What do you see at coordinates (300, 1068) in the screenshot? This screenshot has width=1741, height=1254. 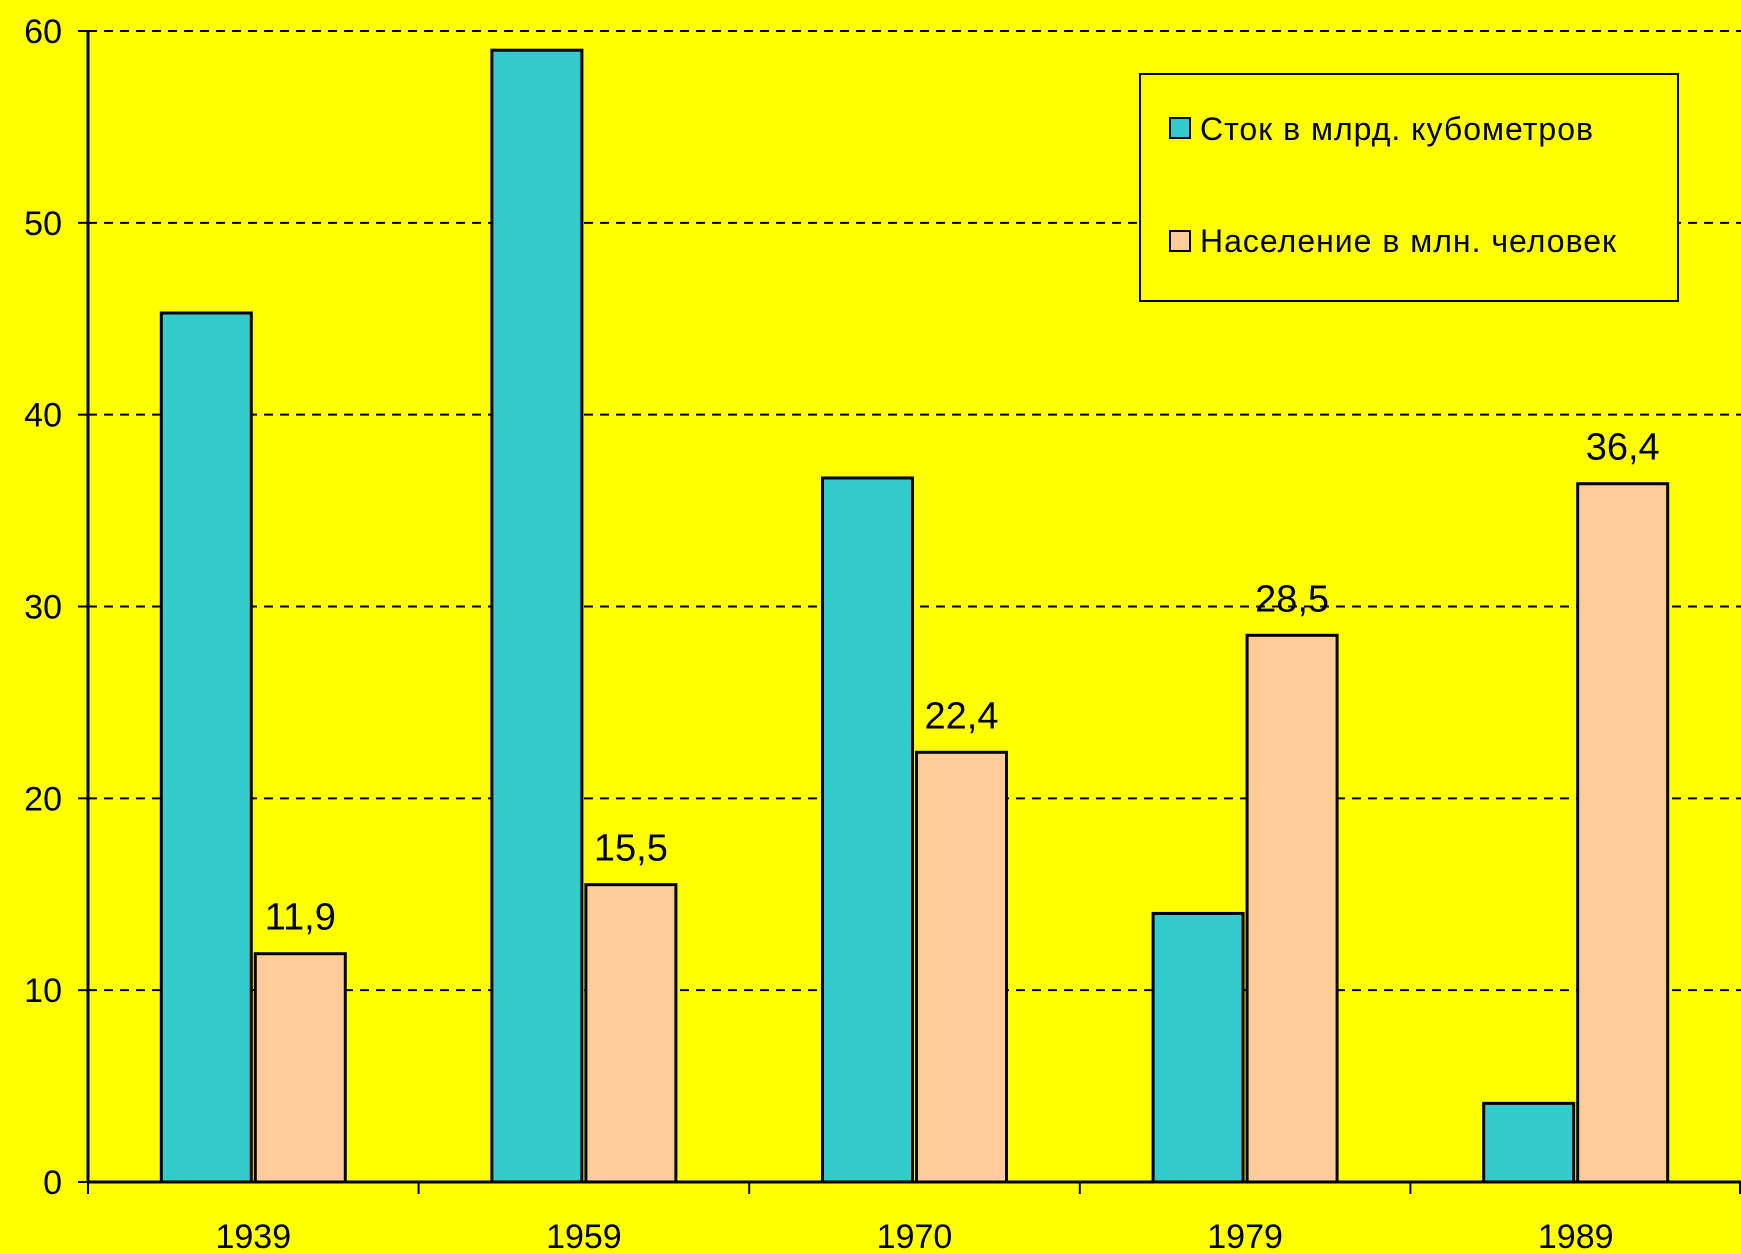 I see `bar-population-1939` at bounding box center [300, 1068].